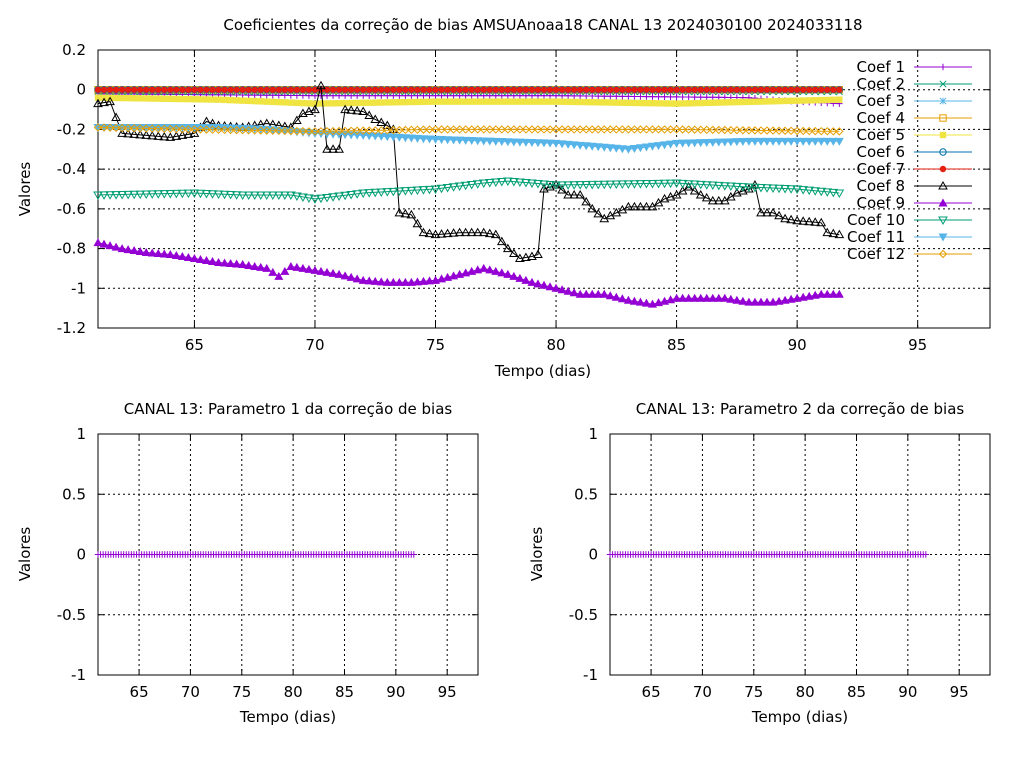 The height and width of the screenshot is (768, 1024). Describe the element at coordinates (78, 288) in the screenshot. I see `y-tick-label: -1` at that location.